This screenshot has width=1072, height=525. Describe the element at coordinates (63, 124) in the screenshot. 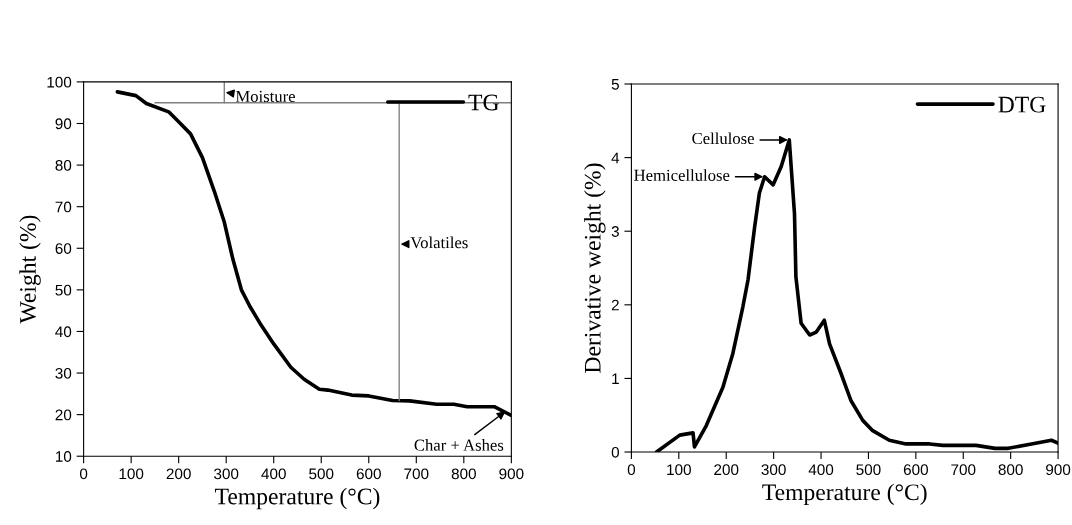

I see `y-tick-label: 90` at that location.